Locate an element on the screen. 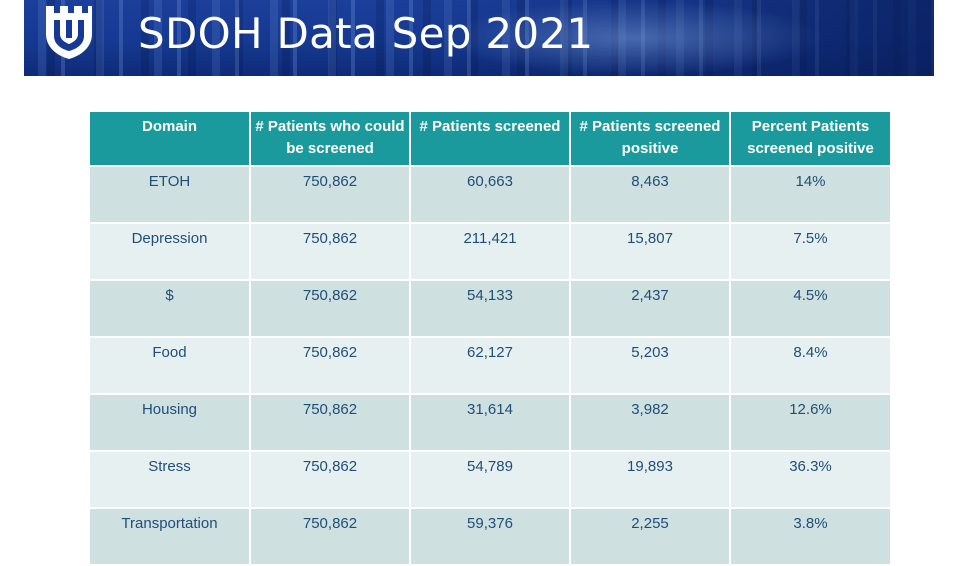 The width and height of the screenshot is (960, 566). column-header-screened: # Patients screened is located at coordinates (490, 139).